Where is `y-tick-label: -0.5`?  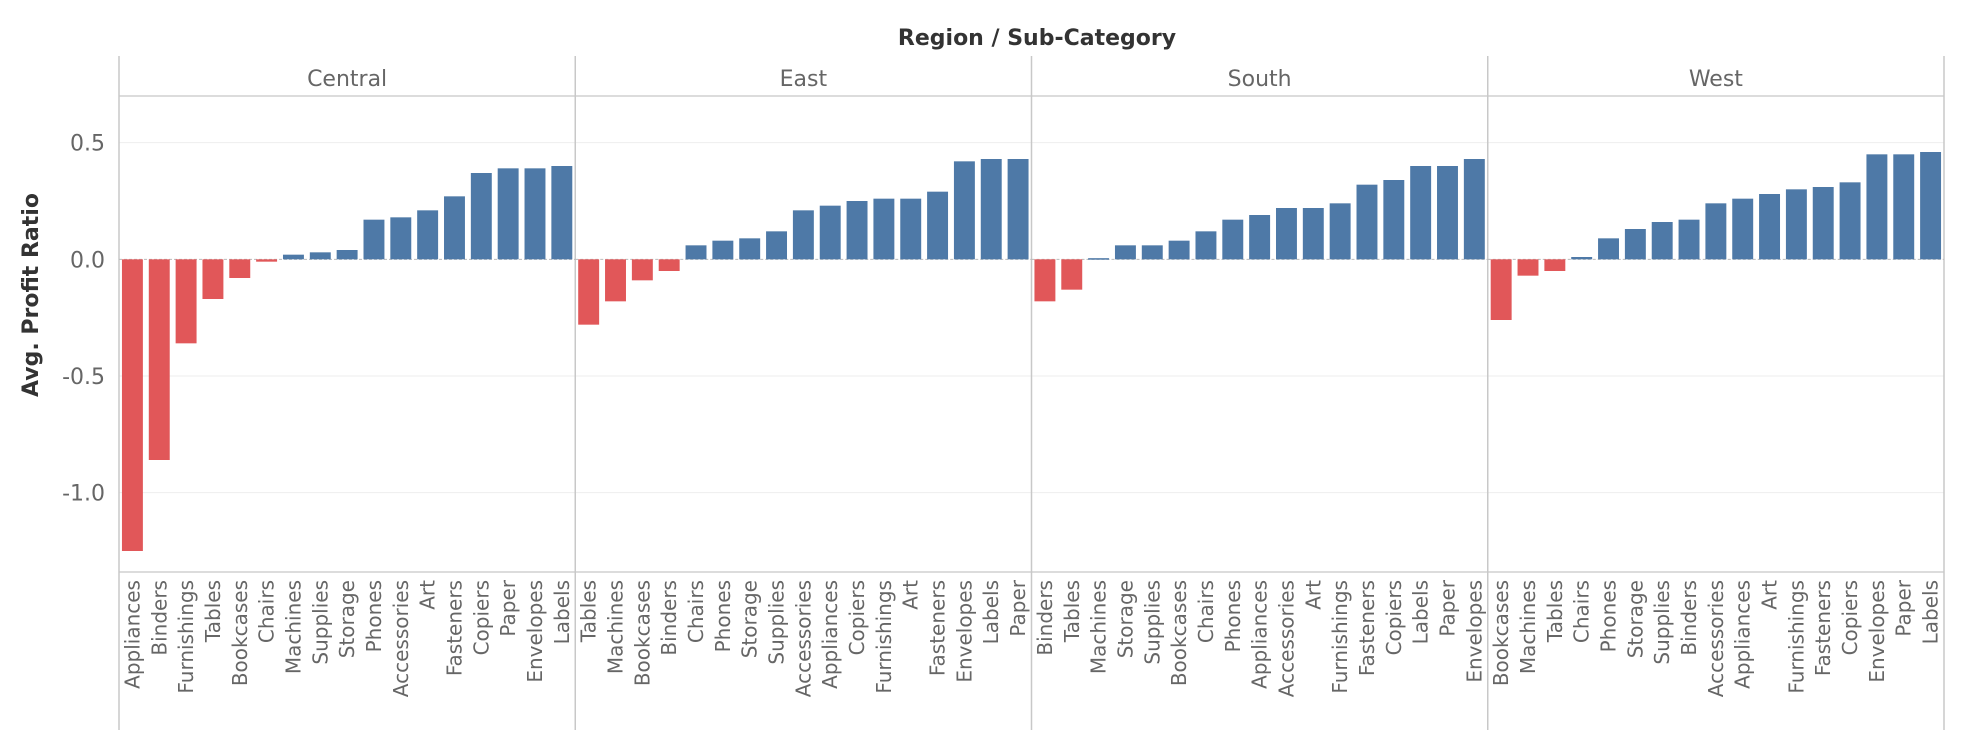 y-tick-label: -0.5 is located at coordinates (83, 377).